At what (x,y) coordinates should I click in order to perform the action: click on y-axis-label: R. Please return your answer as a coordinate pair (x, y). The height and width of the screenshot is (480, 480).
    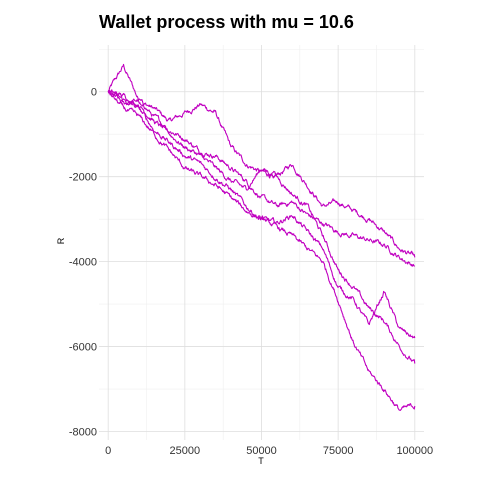
    Looking at the image, I should click on (61, 240).